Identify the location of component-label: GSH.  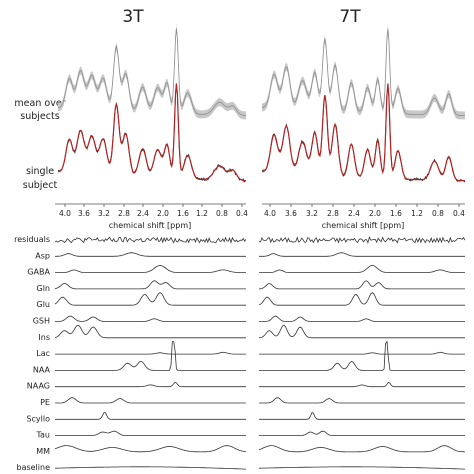
(41, 321).